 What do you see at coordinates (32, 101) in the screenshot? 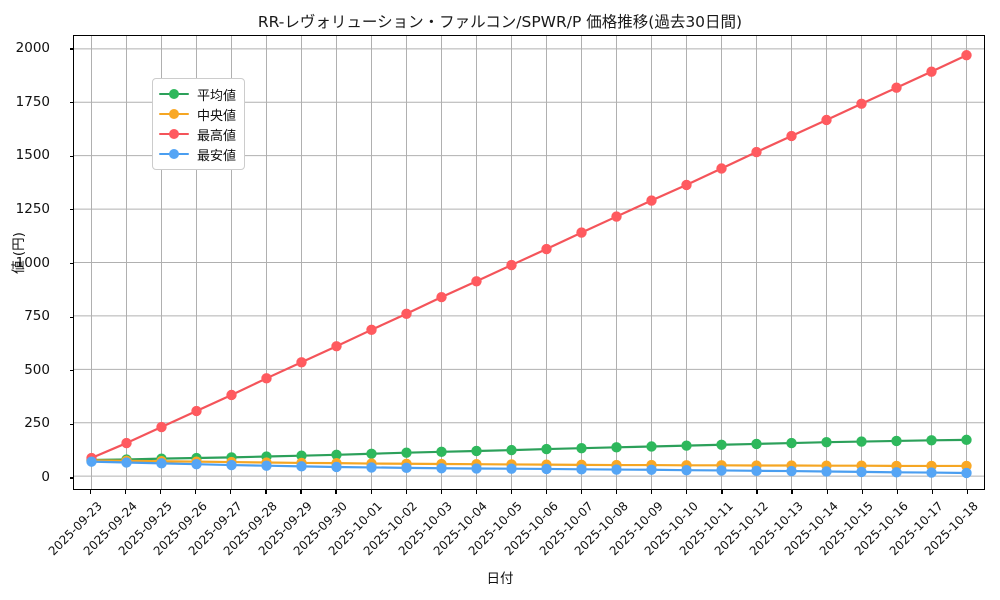
I see `y-tick-label: 1750` at bounding box center [32, 101].